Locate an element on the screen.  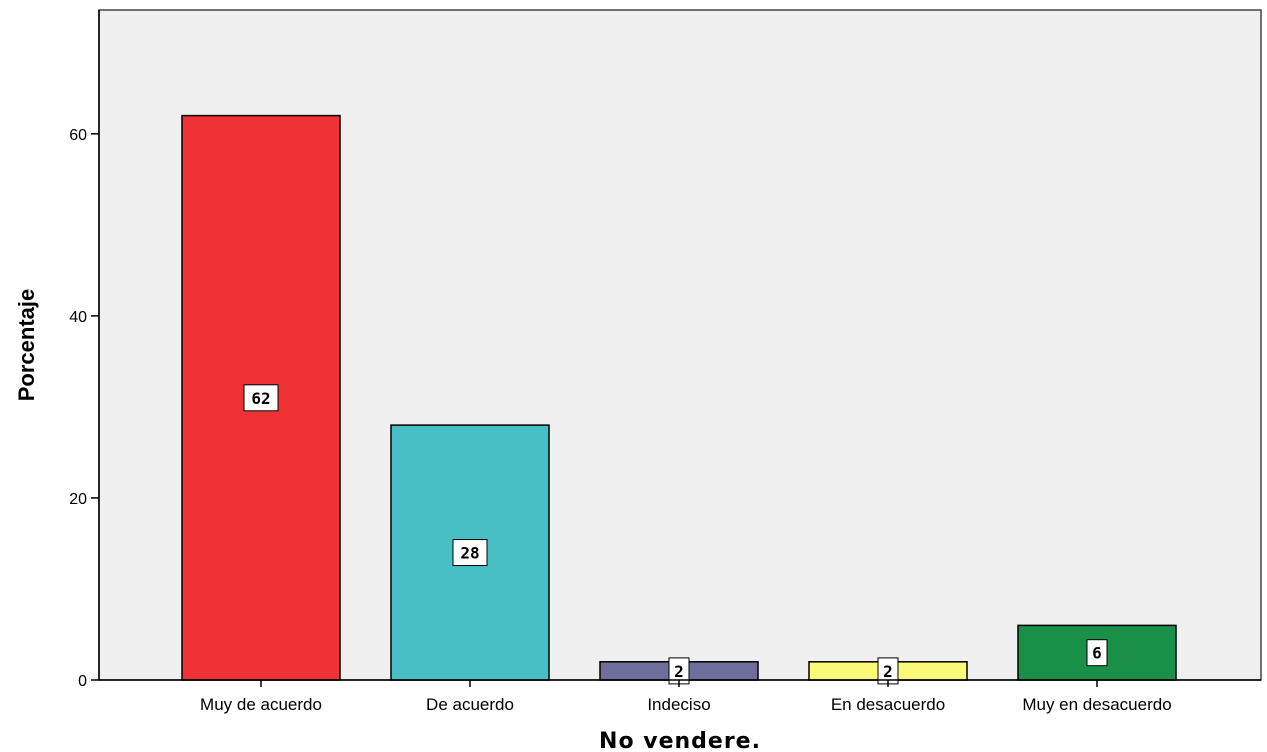
data-label: 28 is located at coordinates (469, 553).